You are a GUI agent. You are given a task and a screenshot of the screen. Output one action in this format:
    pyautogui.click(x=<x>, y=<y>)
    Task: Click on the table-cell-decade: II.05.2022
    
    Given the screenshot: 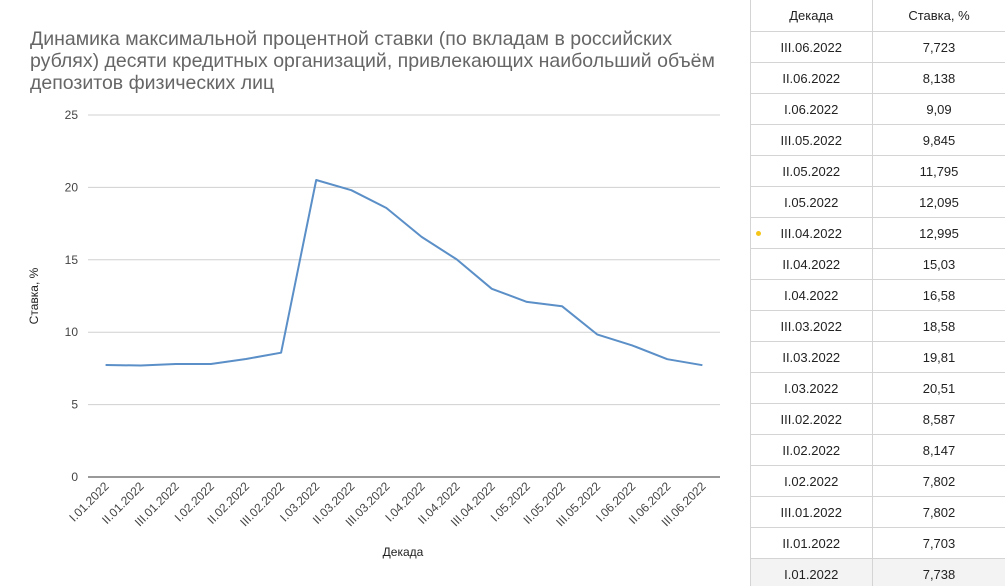 What is the action you would take?
    pyautogui.click(x=812, y=171)
    